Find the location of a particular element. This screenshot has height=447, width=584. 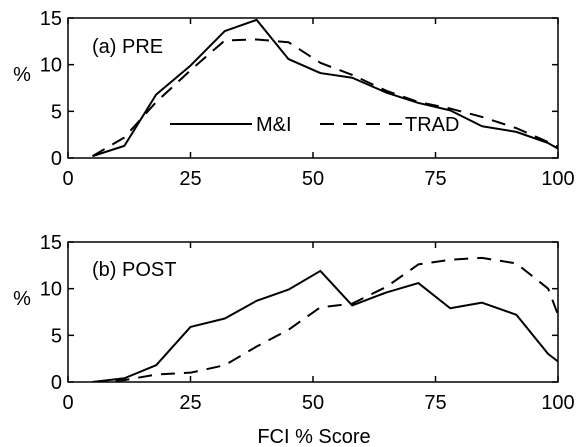

legend-label-trad: TRAD is located at coordinates (432, 125).